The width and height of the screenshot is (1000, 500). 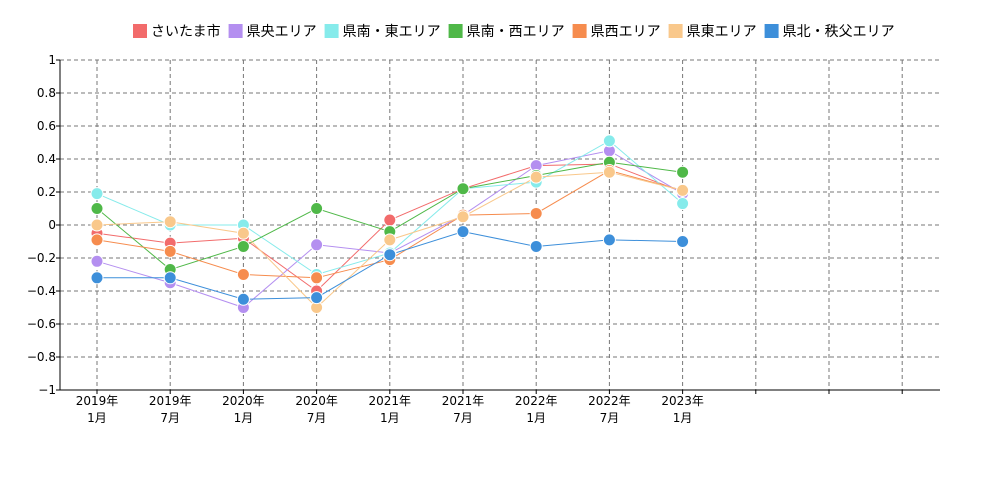 What do you see at coordinates (282, 32) in the screenshot?
I see `legend-label: 県央エリア` at bounding box center [282, 32].